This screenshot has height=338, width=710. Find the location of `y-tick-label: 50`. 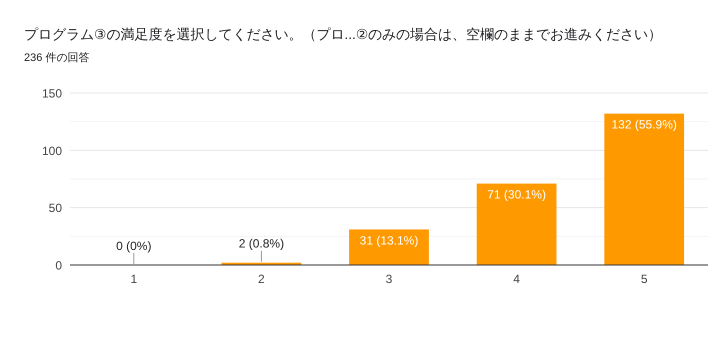

y-tick-label: 50 is located at coordinates (55, 208).